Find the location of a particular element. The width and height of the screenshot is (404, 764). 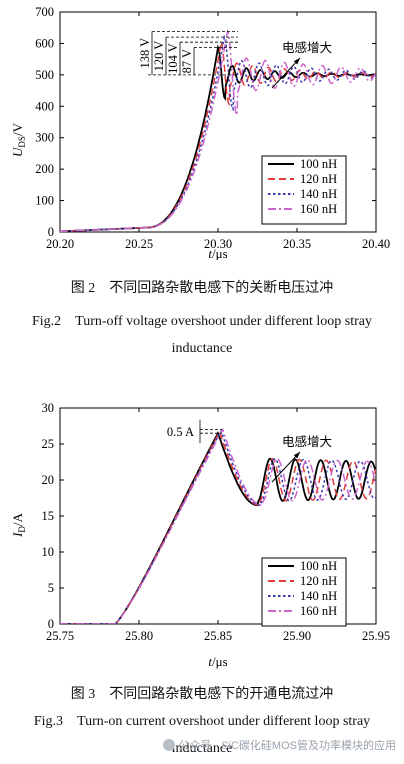

x-tick-label: 25.90 is located at coordinates (297, 636).